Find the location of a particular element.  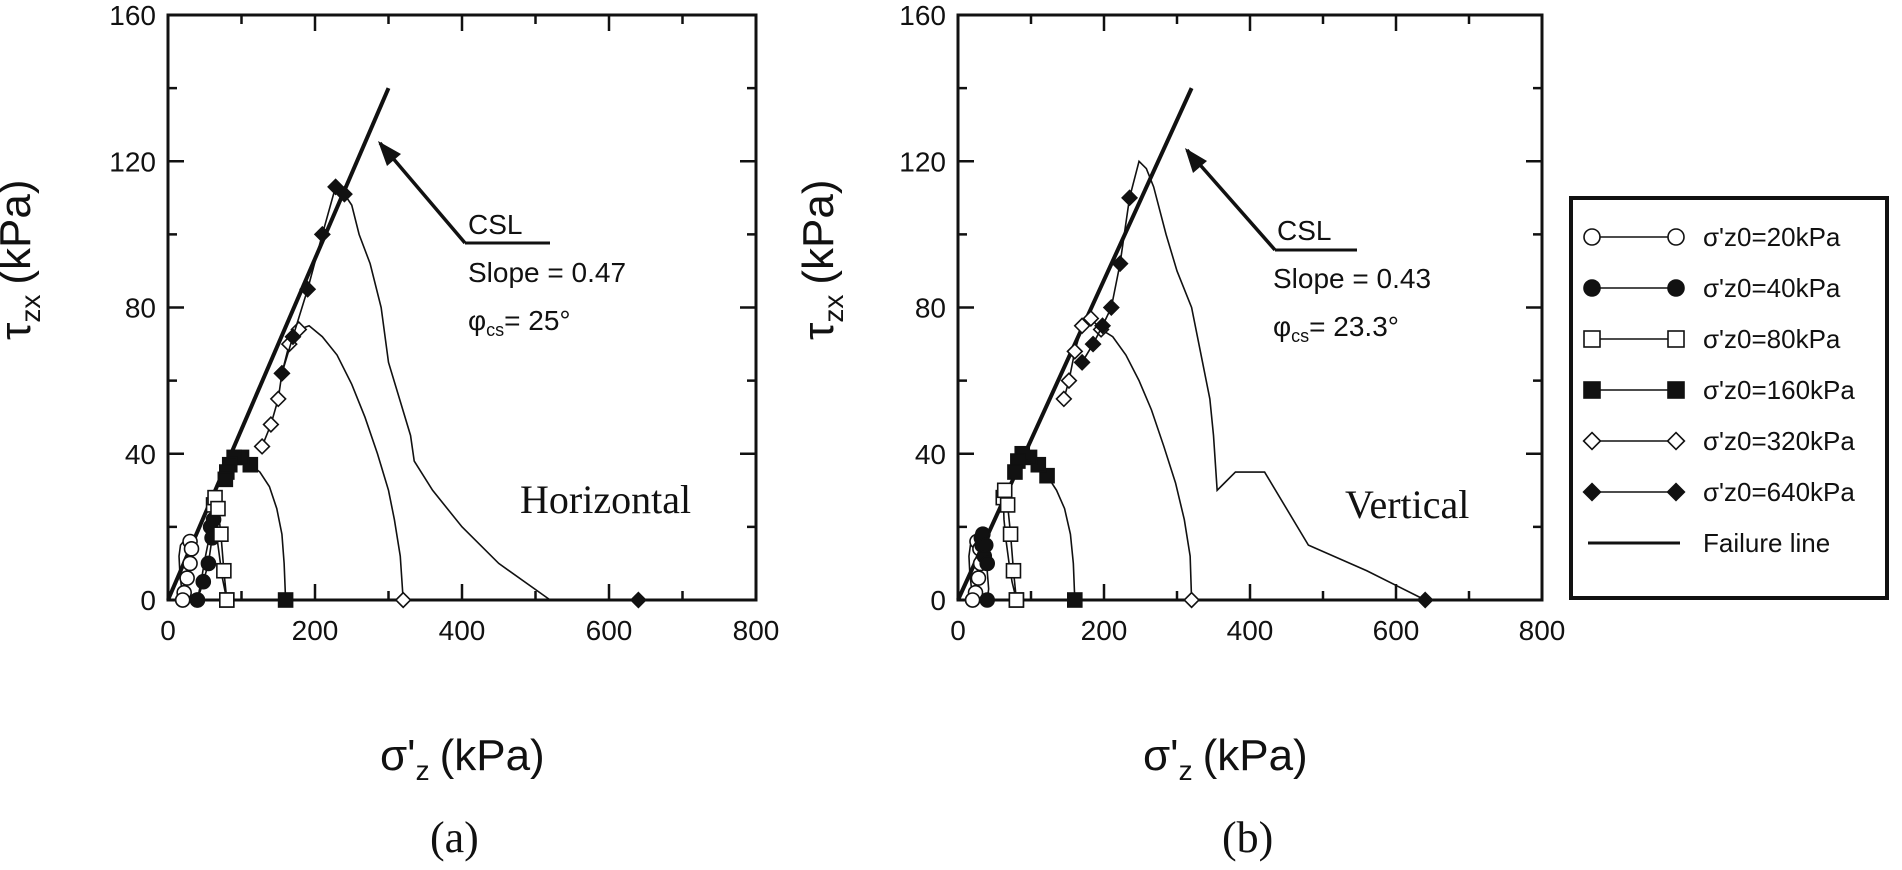

x-title-sub-a: z is located at coordinates (423, 770).